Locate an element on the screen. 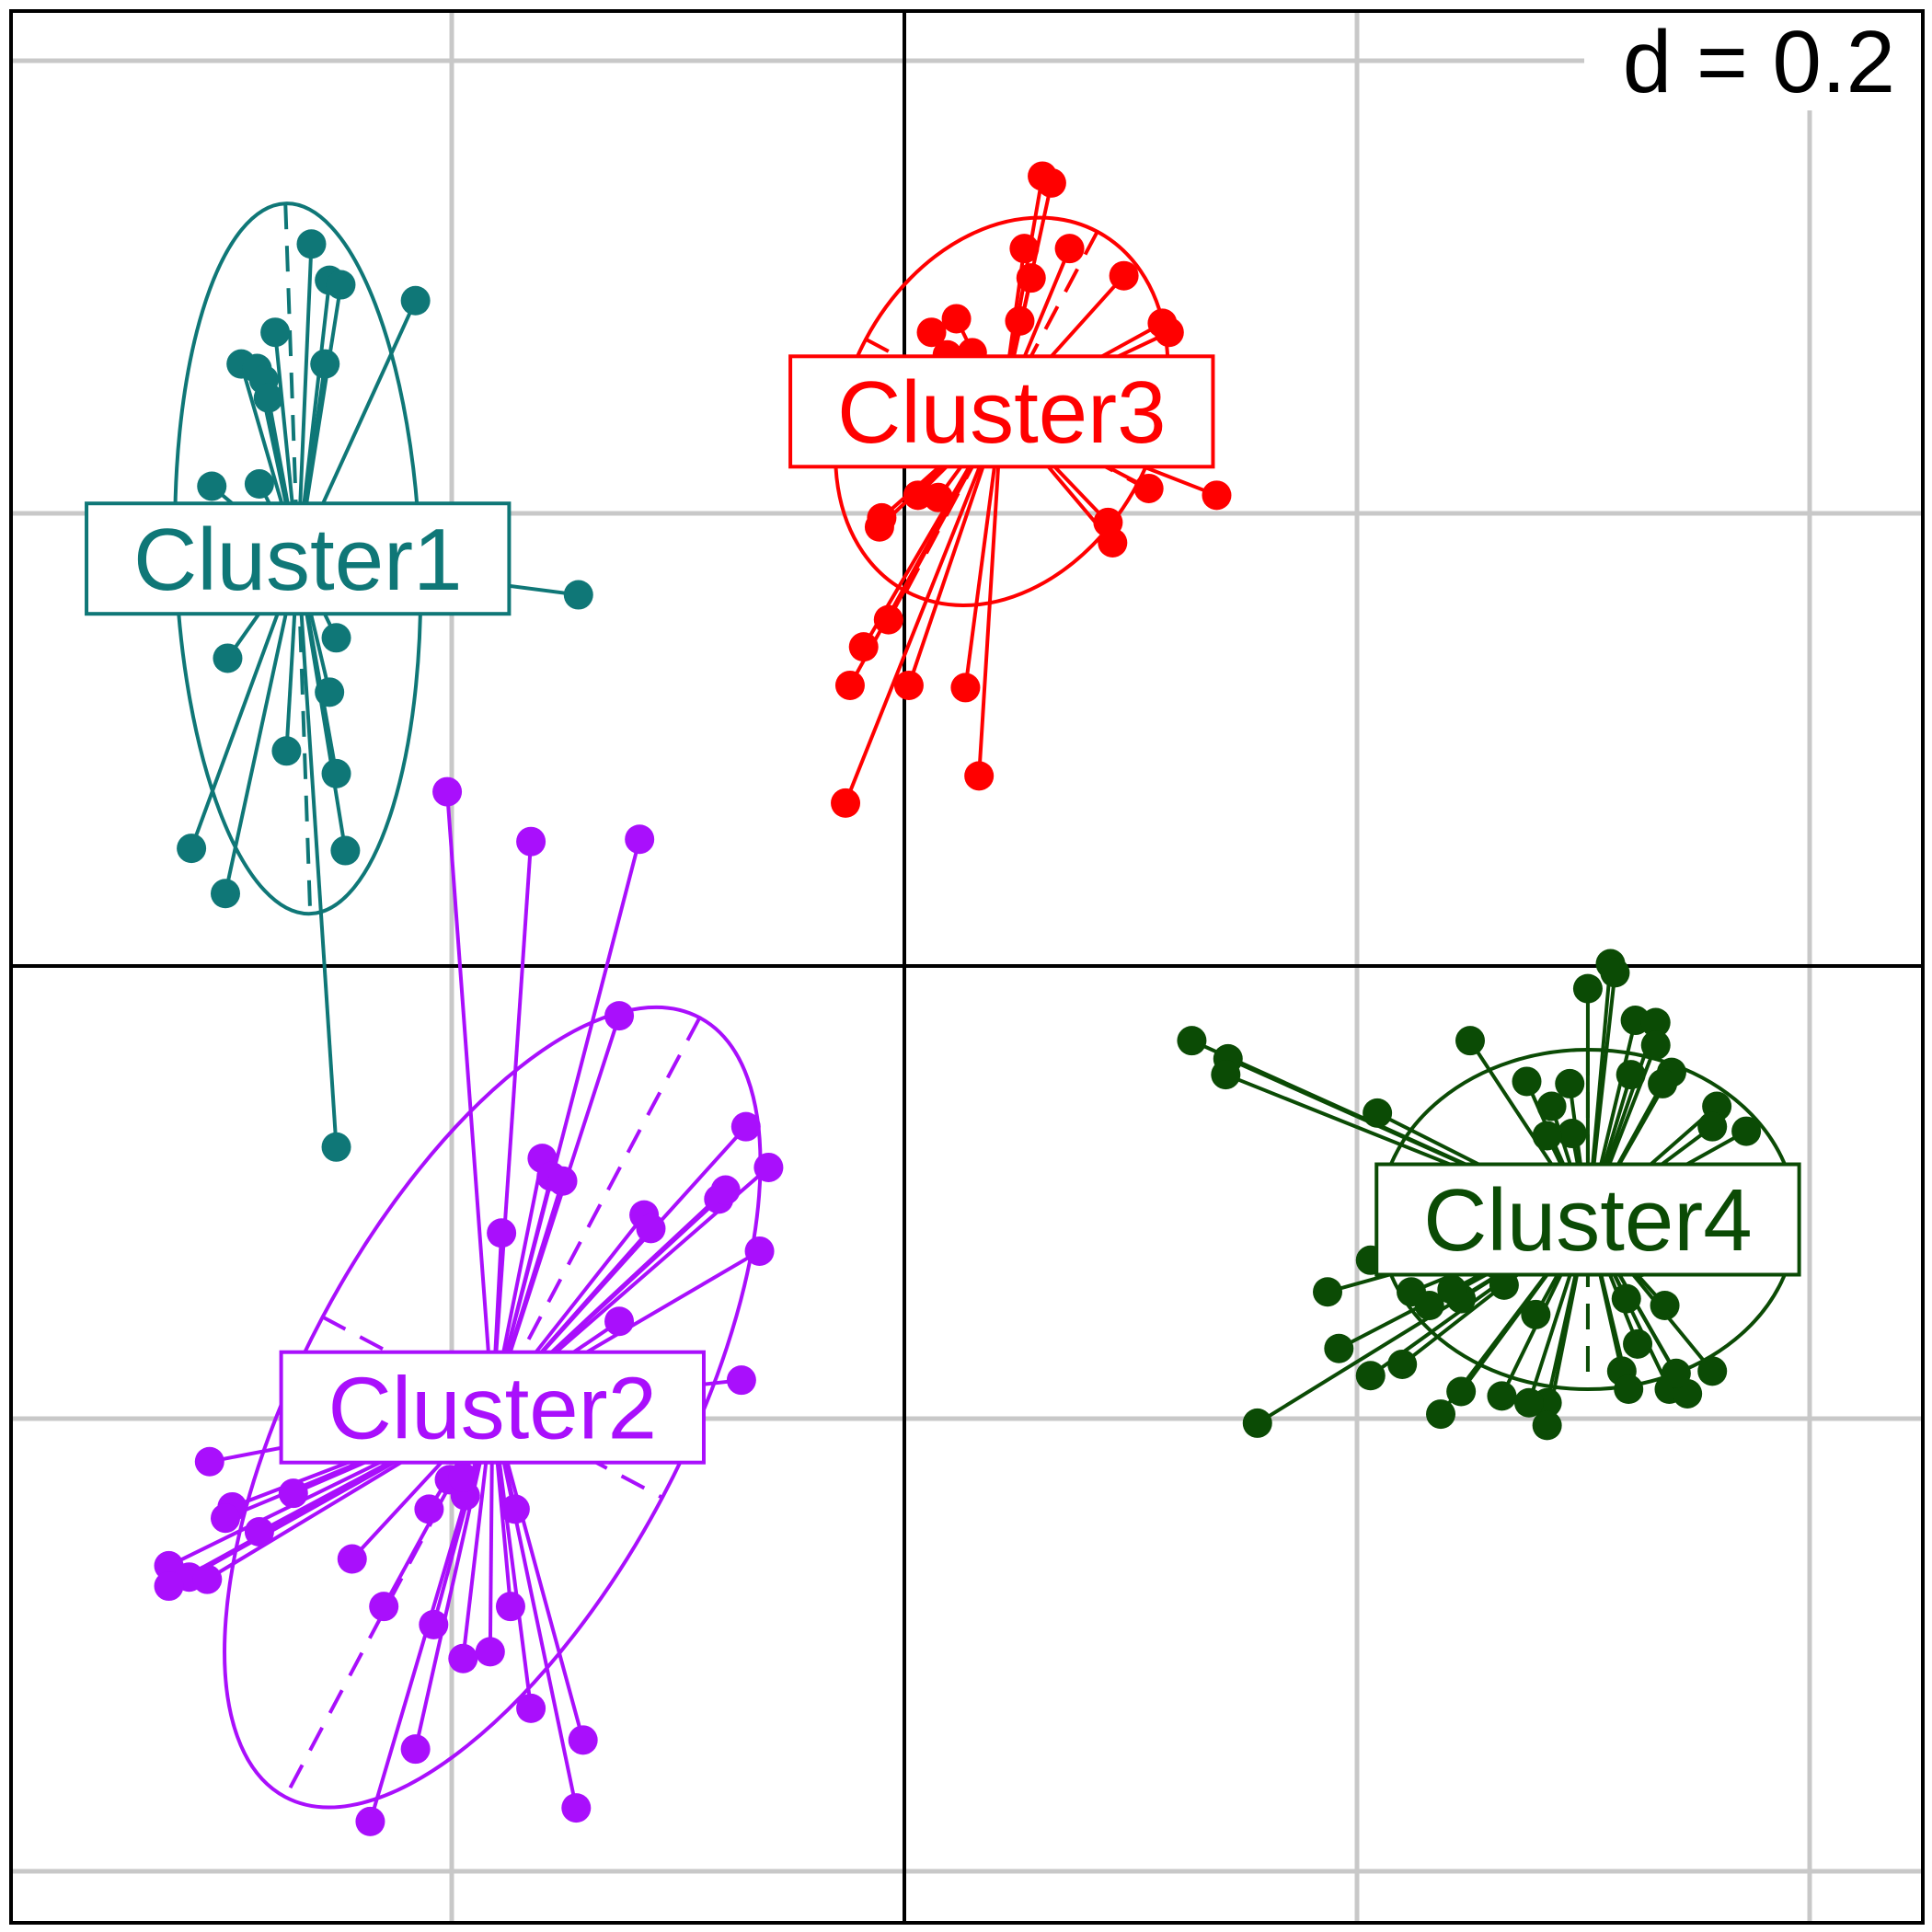 Image resolution: width=1932 pixels, height=1932 pixels. scale-label: d = 0.2 is located at coordinates (1759, 62).